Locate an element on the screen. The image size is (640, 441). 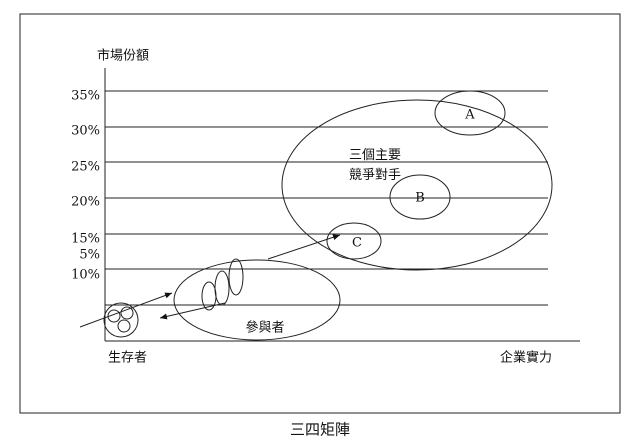
y-tick-label: 15% is located at coordinates (85, 239).